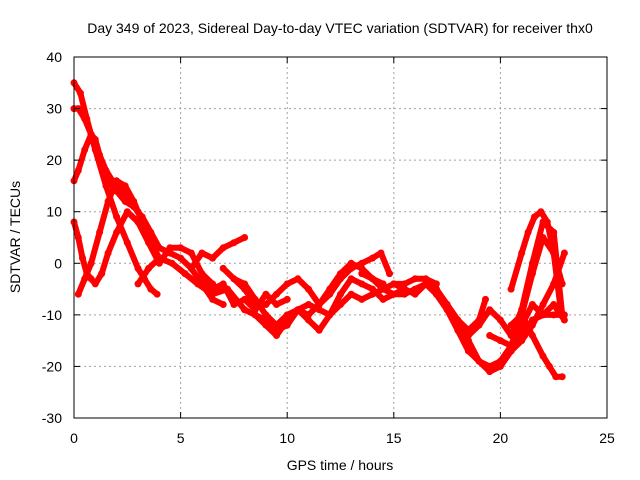 Image resolution: width=640 pixels, height=480 pixels. I want to click on x-tick-label: 15, so click(394, 438).